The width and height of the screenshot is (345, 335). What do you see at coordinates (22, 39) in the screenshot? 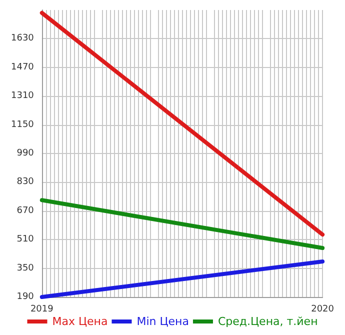
I see `y-tick-label: 1630` at bounding box center [22, 39].